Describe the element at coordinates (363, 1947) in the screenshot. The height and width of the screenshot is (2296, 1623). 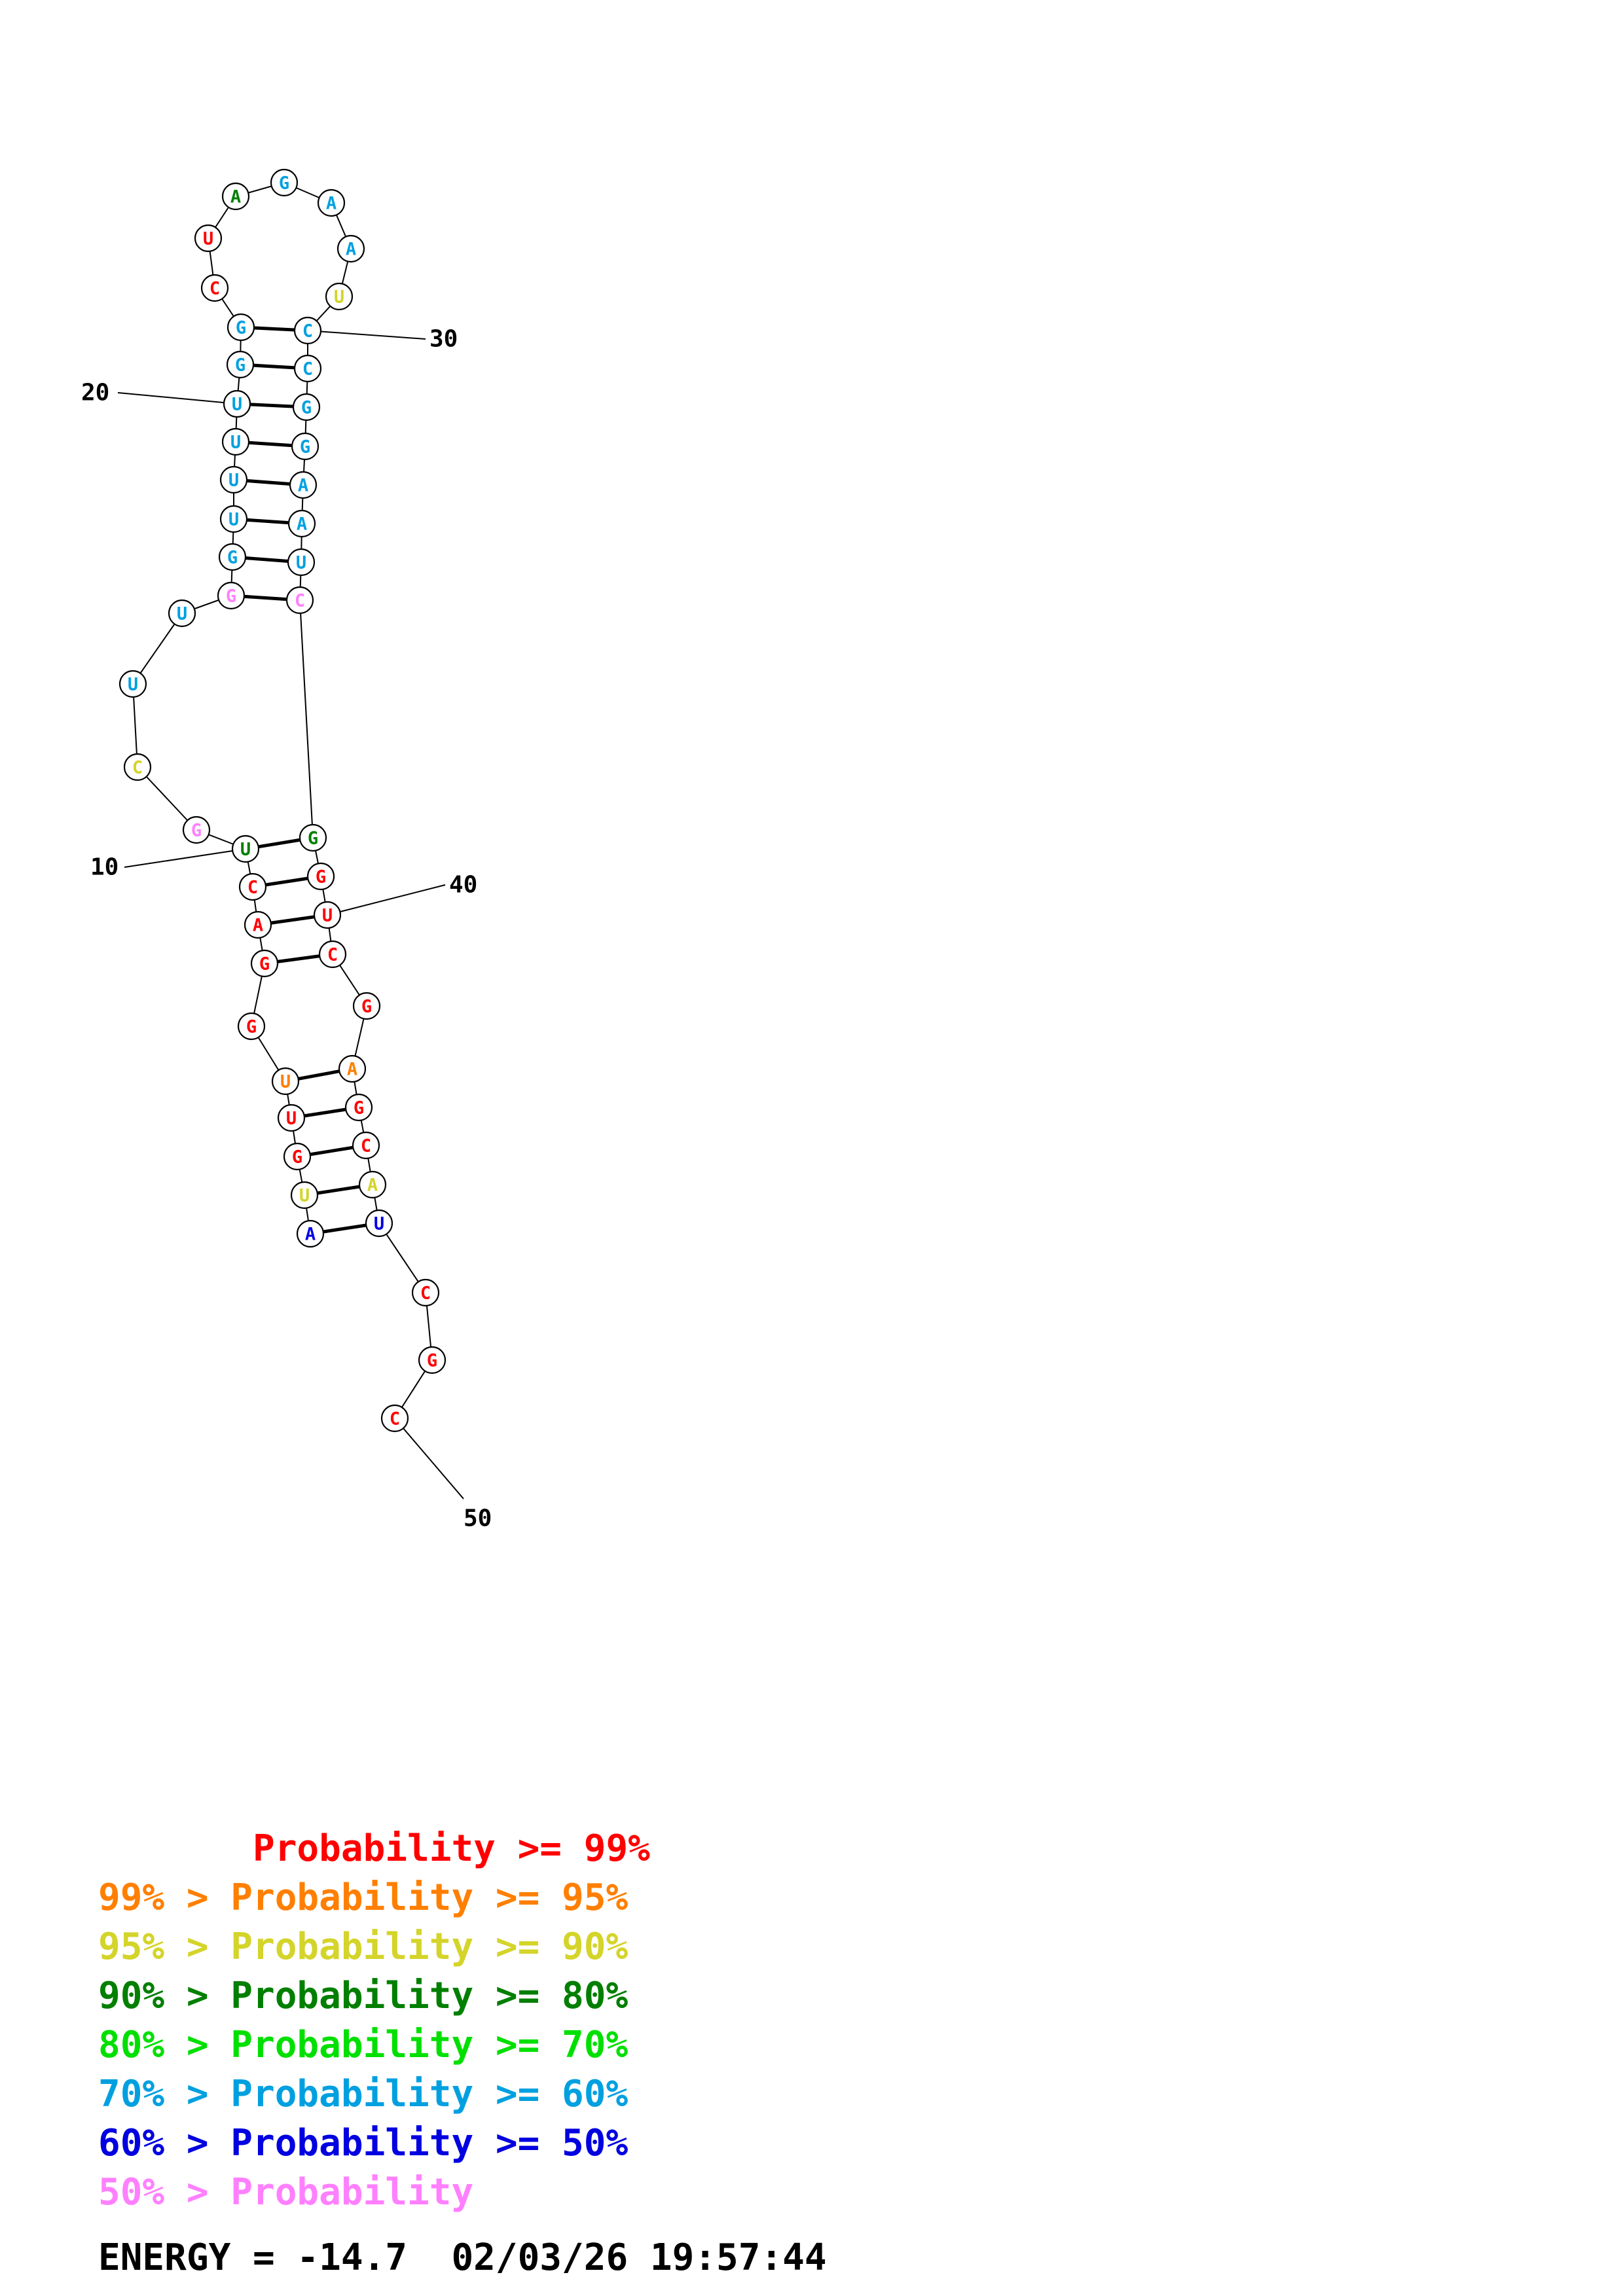
I see `legend-entry: 95% > Probability >= 90%` at that location.